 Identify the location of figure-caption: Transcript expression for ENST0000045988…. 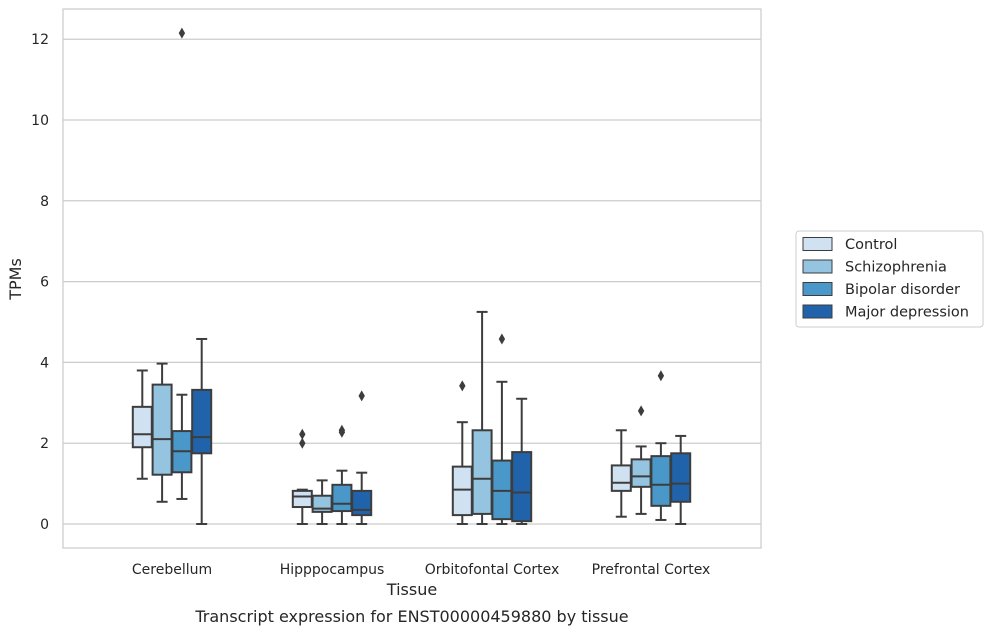
(411, 616).